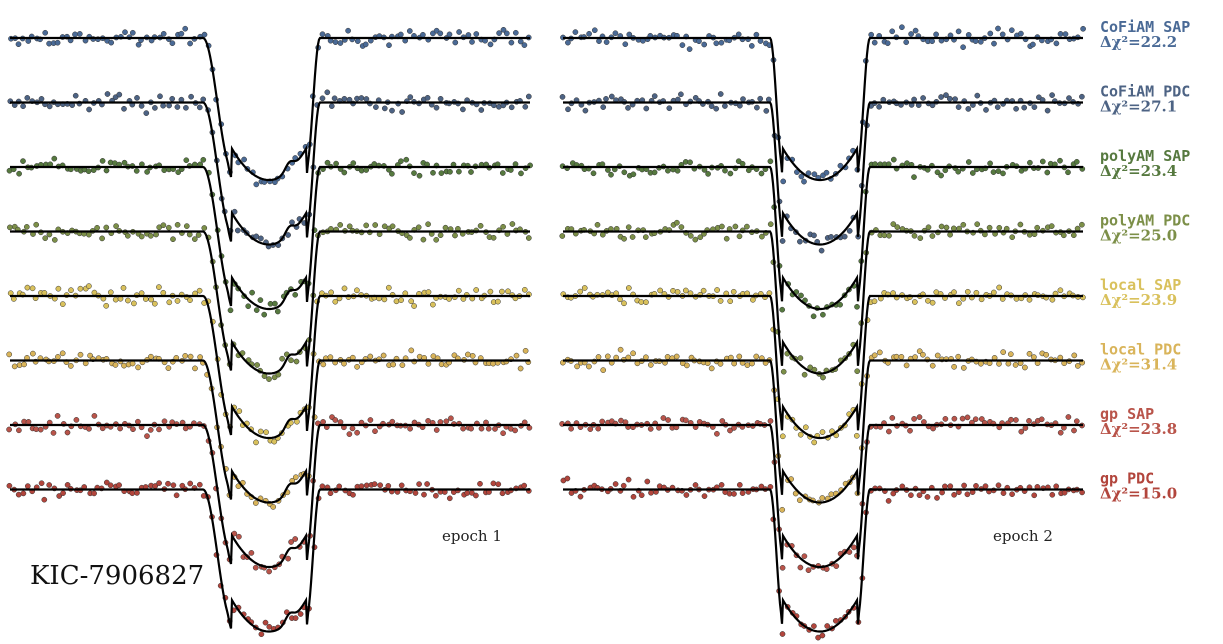 This screenshot has height=644, width=1223. Describe the element at coordinates (1023, 536) in the screenshot. I see `epoch-2-label: epoch 2` at that location.